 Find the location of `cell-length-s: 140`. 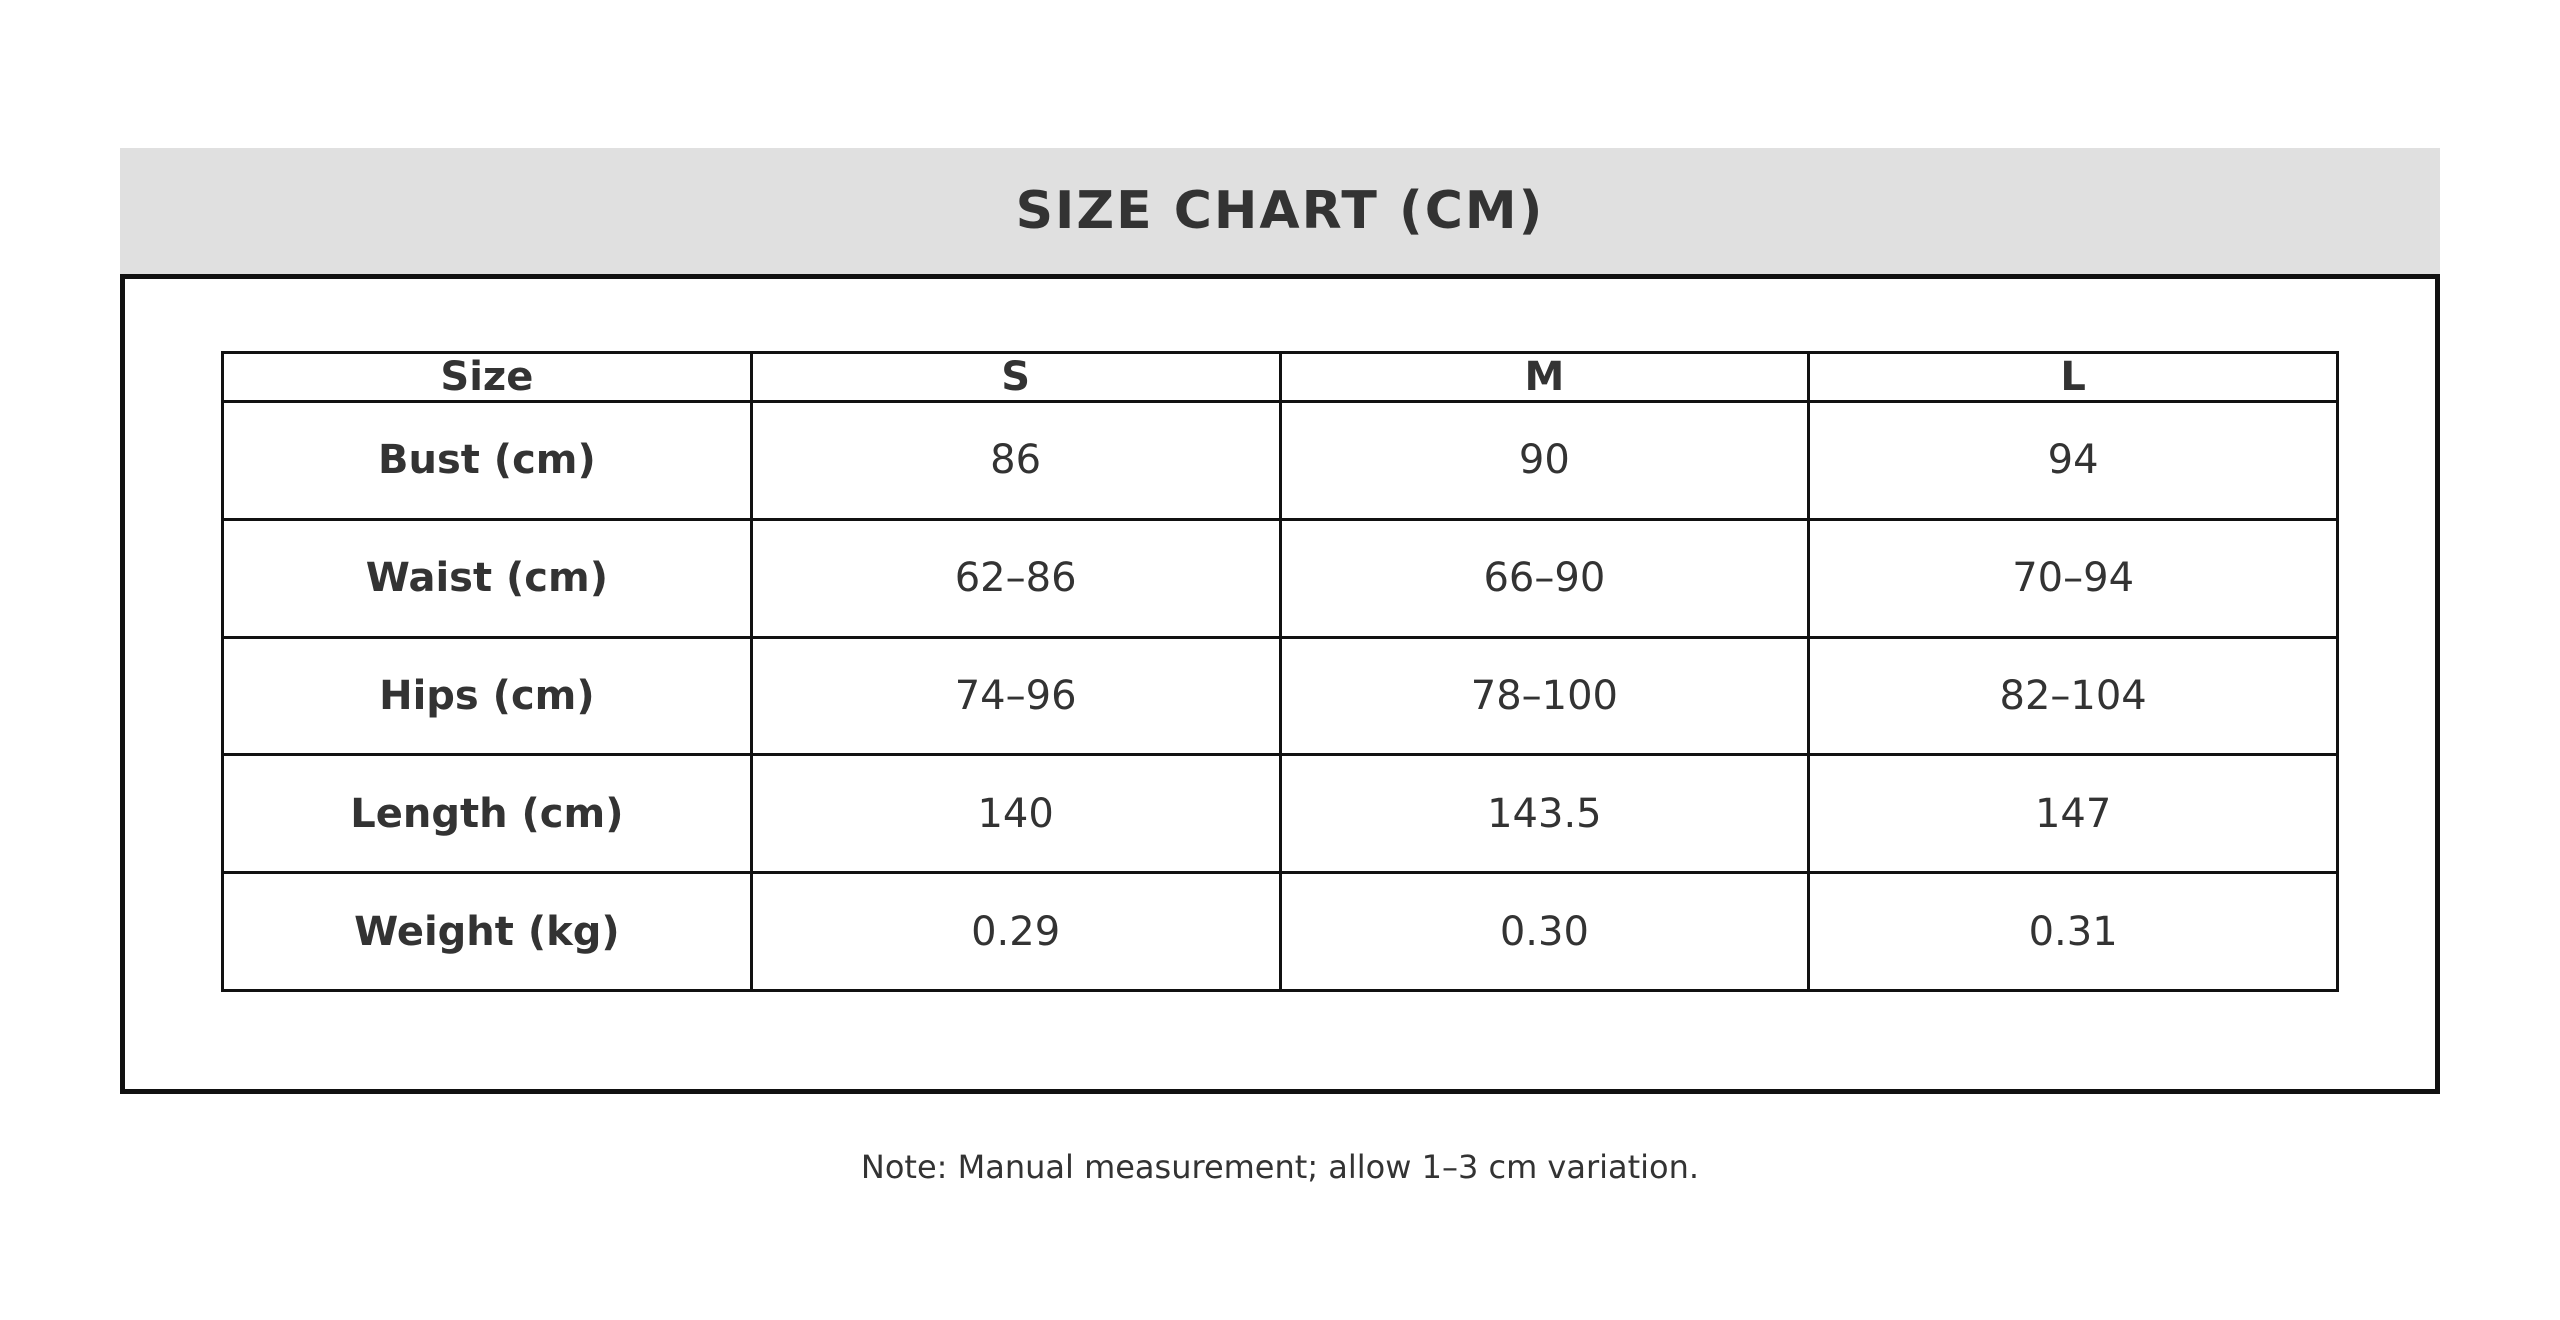

cell-length-s: 140 is located at coordinates (1015, 814).